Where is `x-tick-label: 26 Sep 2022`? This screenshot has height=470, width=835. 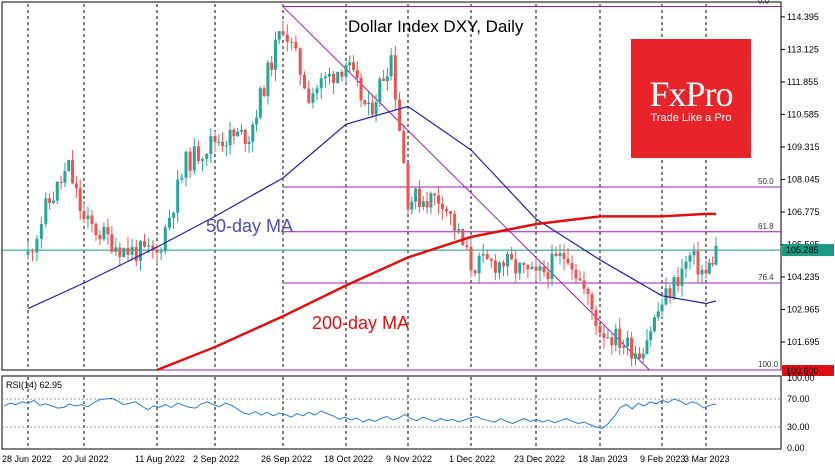 x-tick-label: 26 Sep 2022 is located at coordinates (286, 459).